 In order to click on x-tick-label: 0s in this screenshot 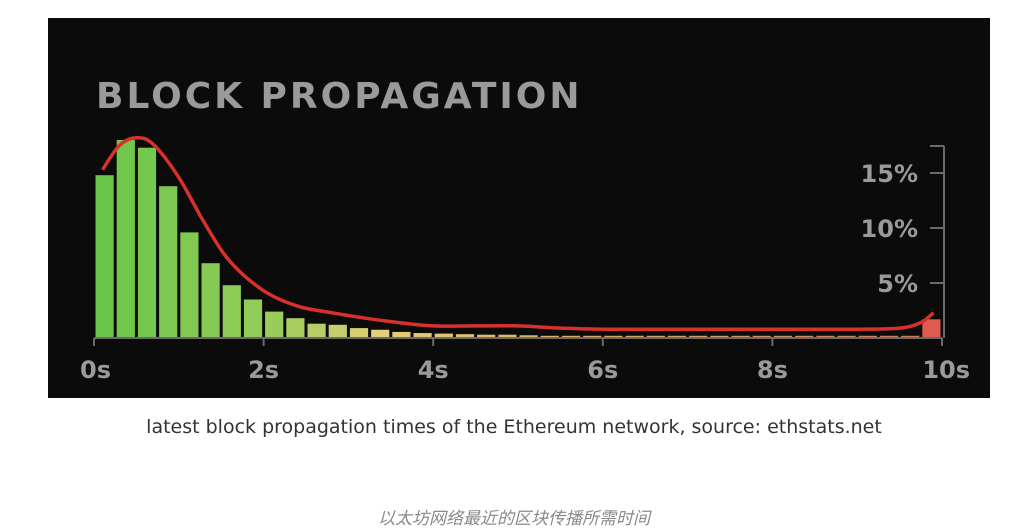, I will do `click(95, 370)`.